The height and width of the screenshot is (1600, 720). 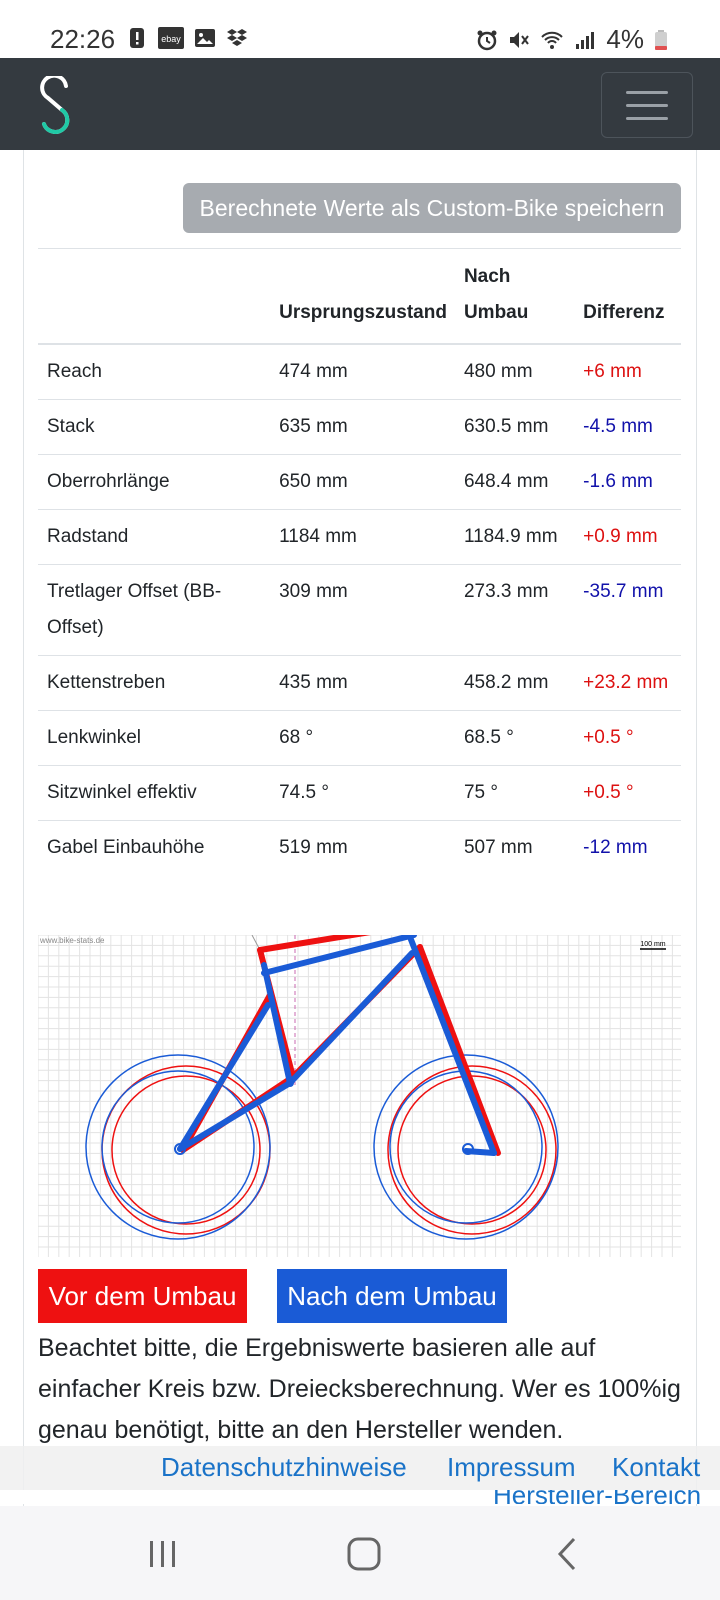 What do you see at coordinates (627, 683) in the screenshot?
I see `table-cell-diff: +23.2 mm` at bounding box center [627, 683].